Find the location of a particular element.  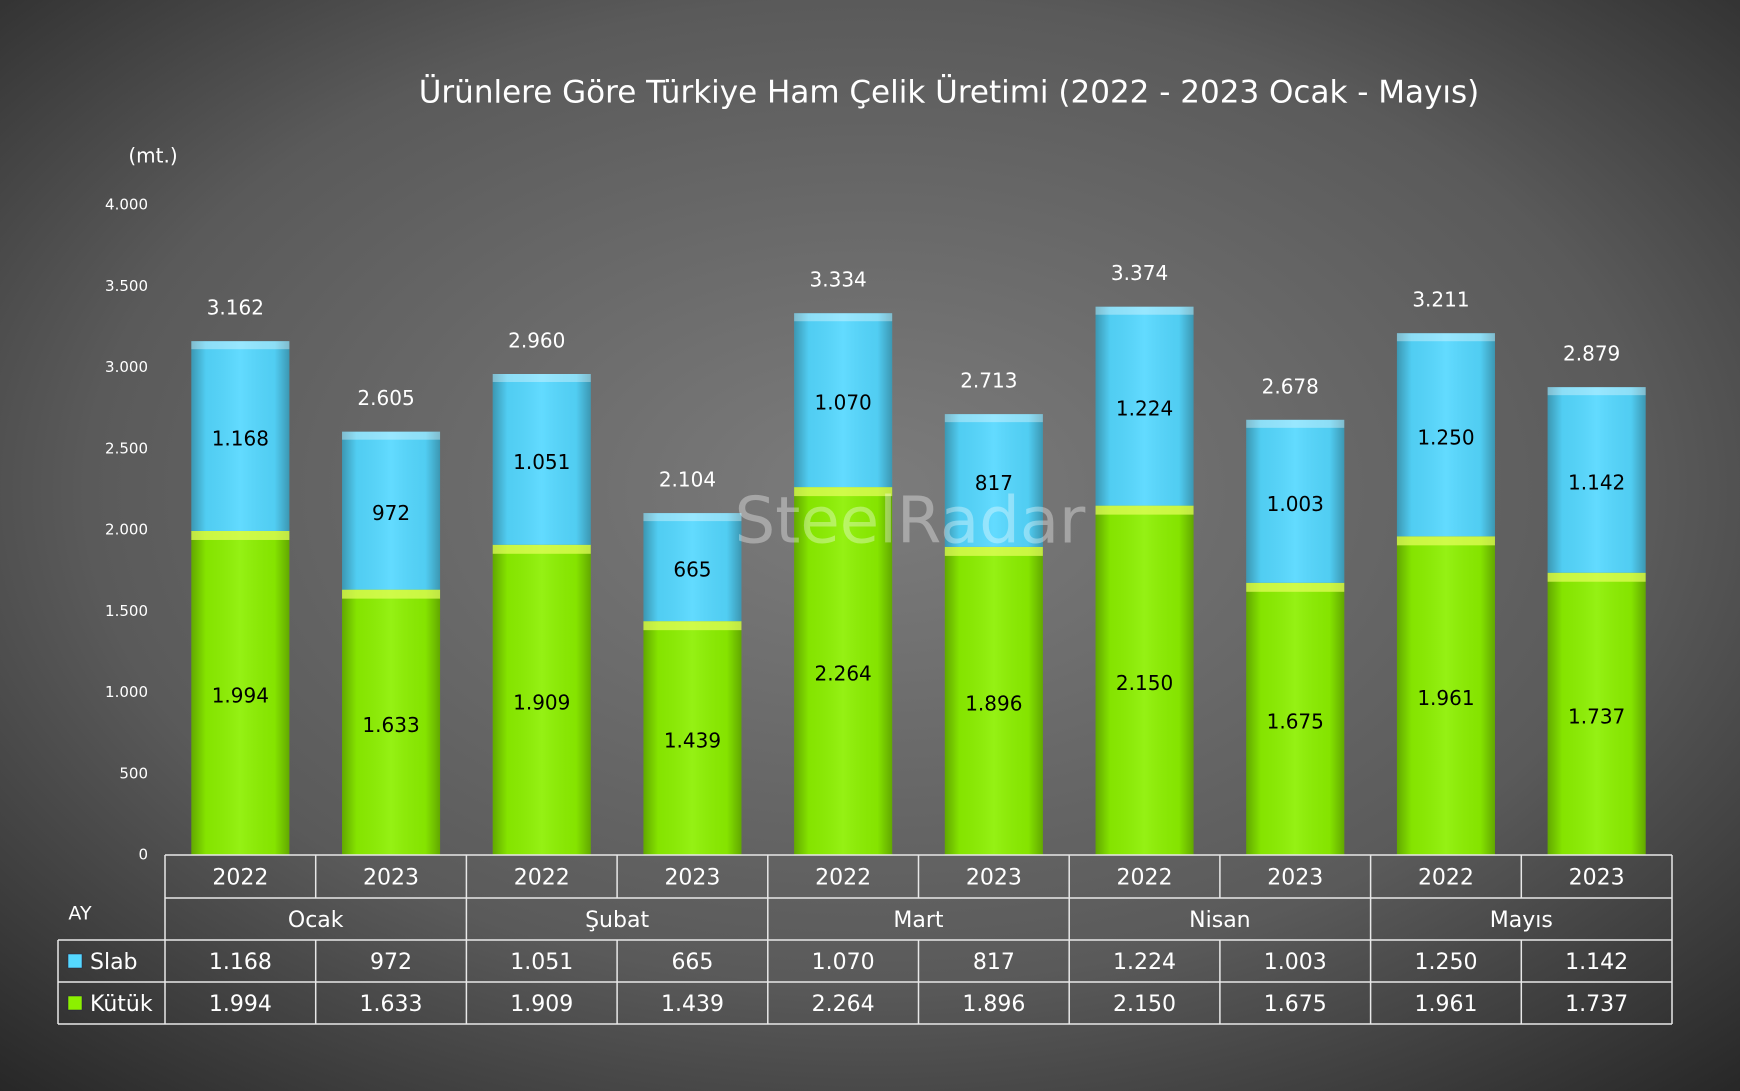

y-tick-label: 1.500 is located at coordinates (126, 611).